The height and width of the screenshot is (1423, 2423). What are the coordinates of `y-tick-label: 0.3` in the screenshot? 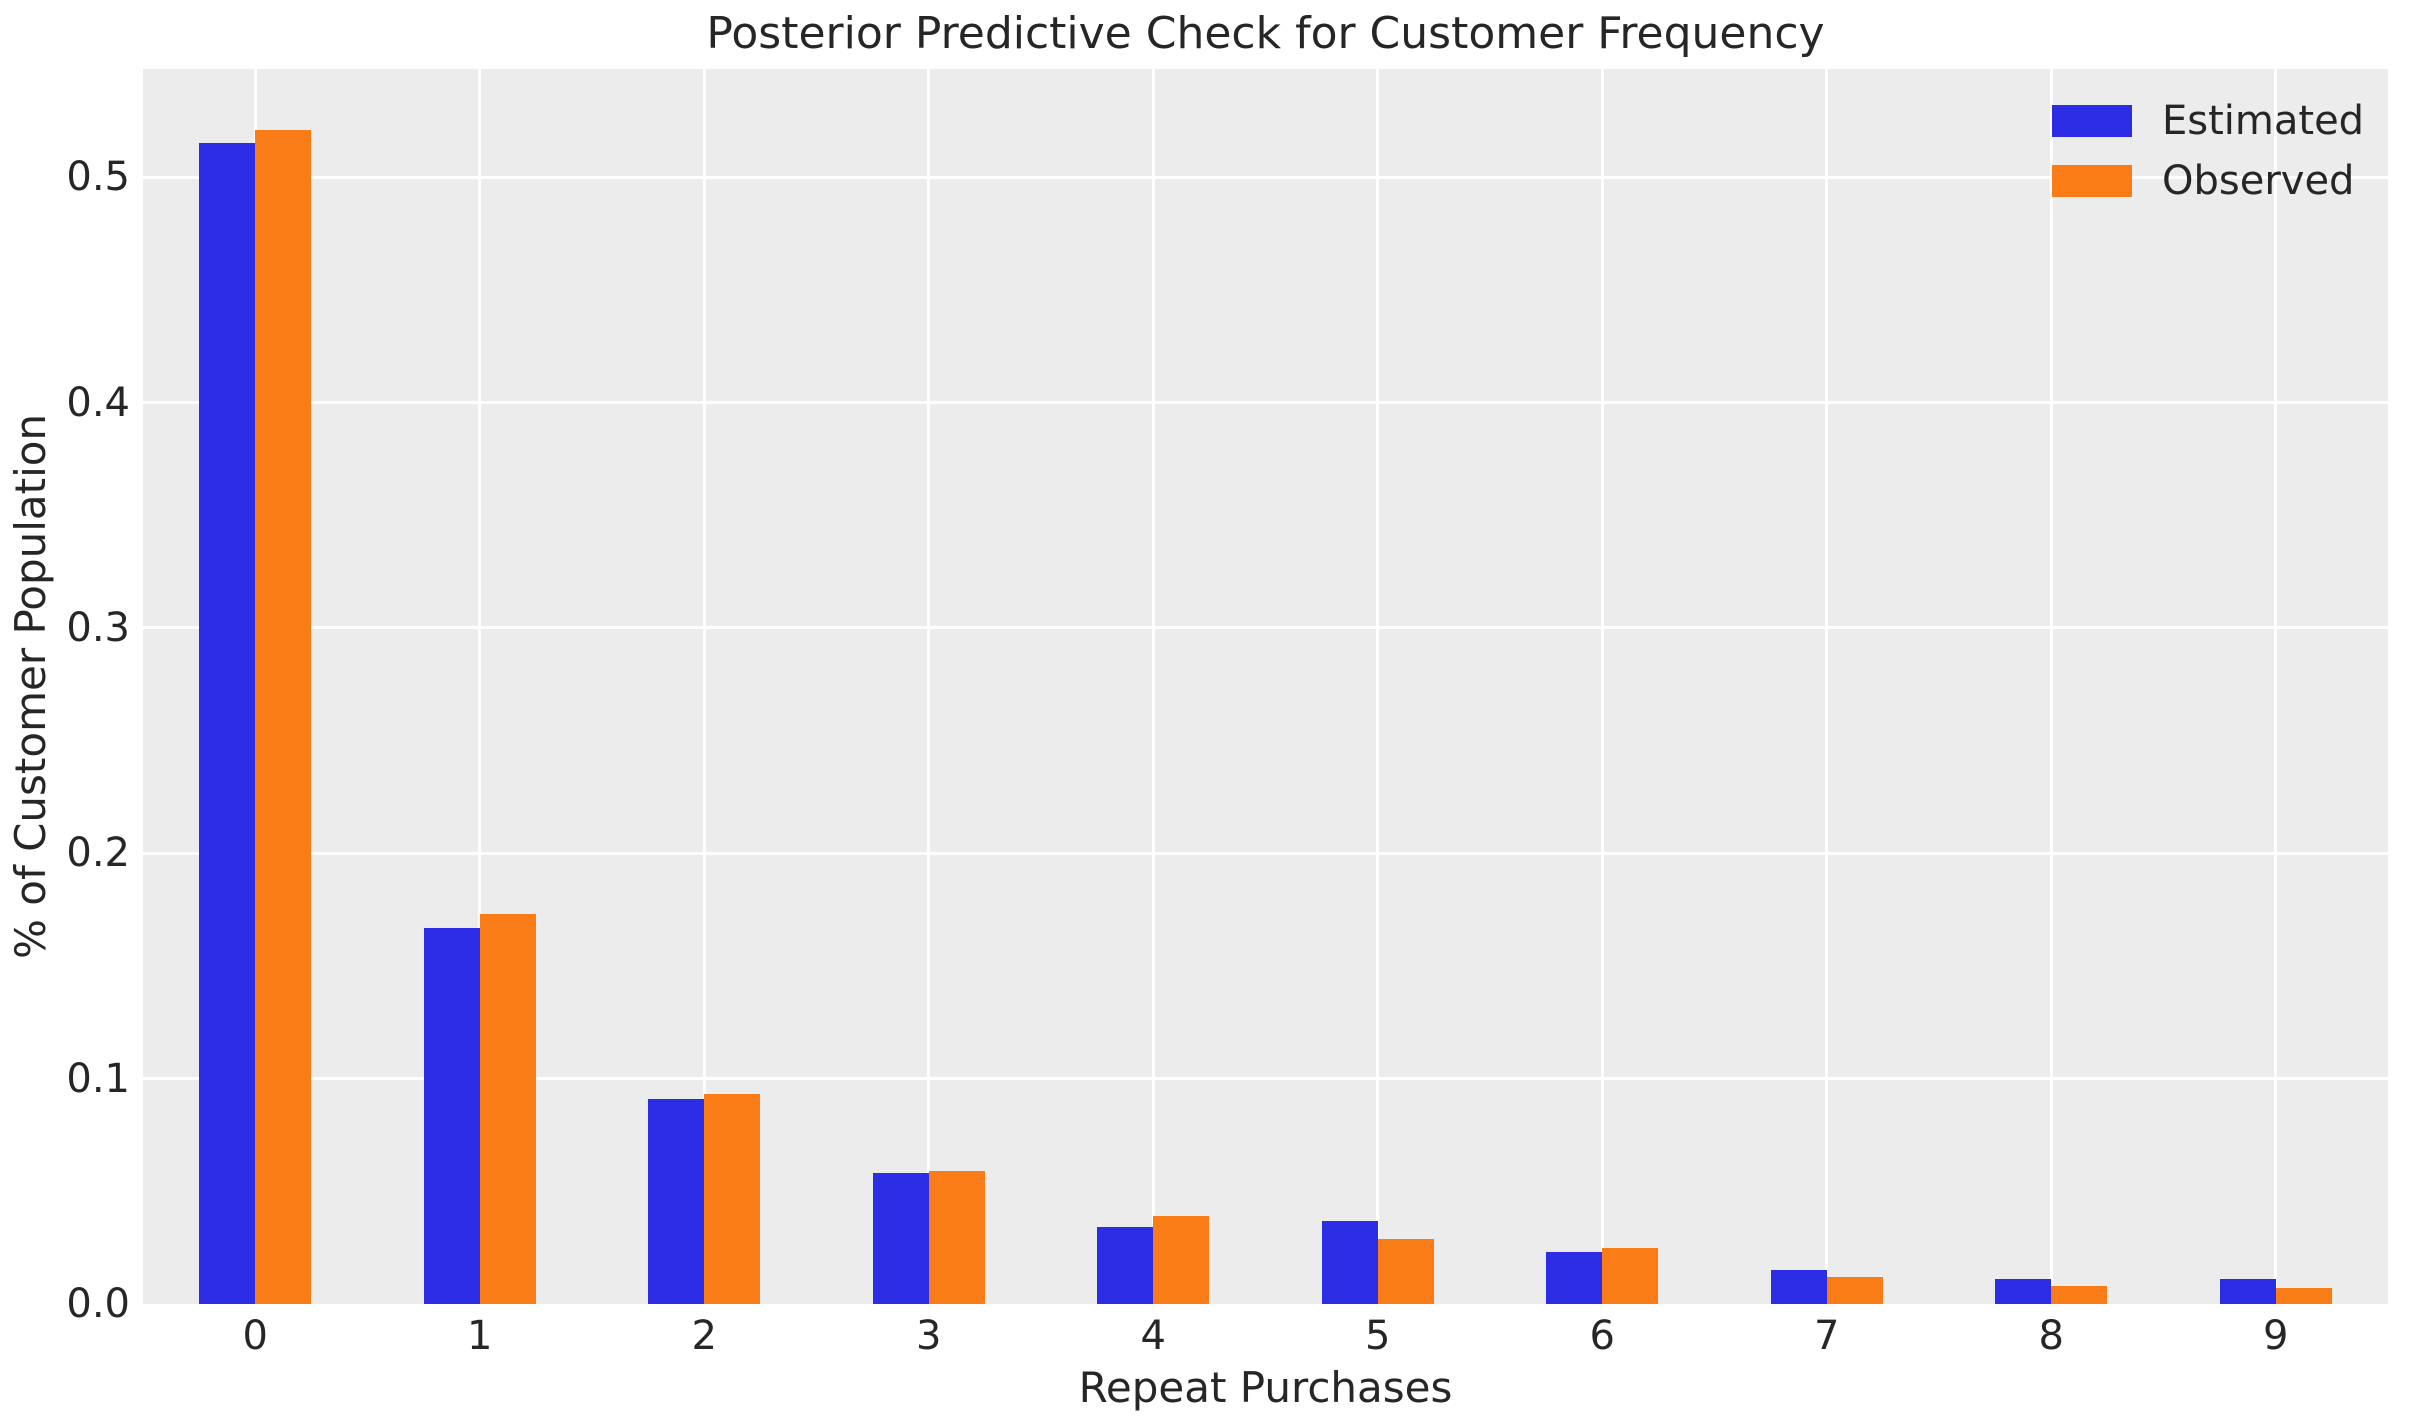 It's located at (98, 627).